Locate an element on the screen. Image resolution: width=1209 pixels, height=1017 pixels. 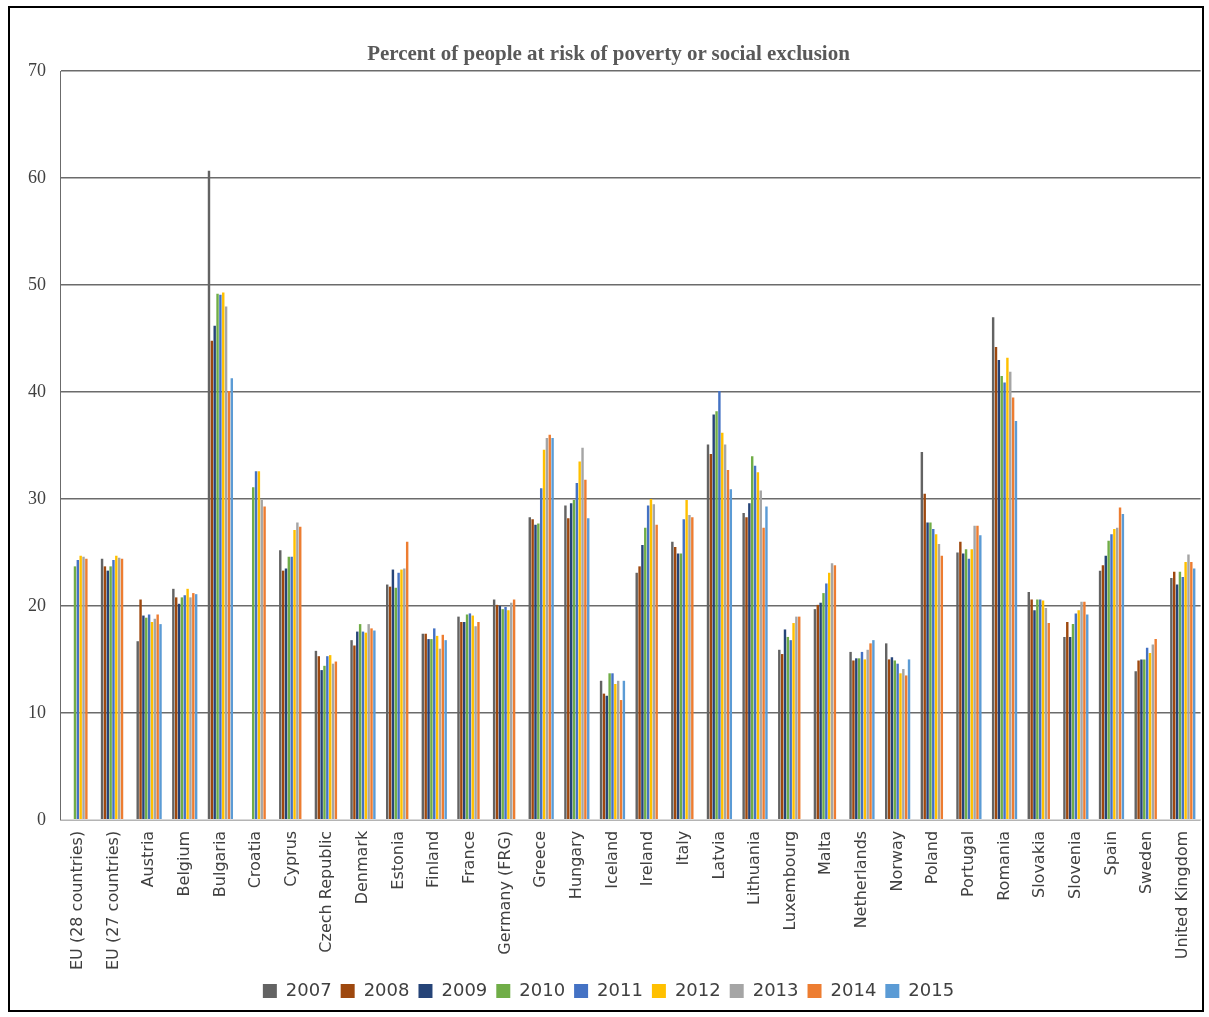
x-tick-label: Austria is located at coordinates (148, 859).